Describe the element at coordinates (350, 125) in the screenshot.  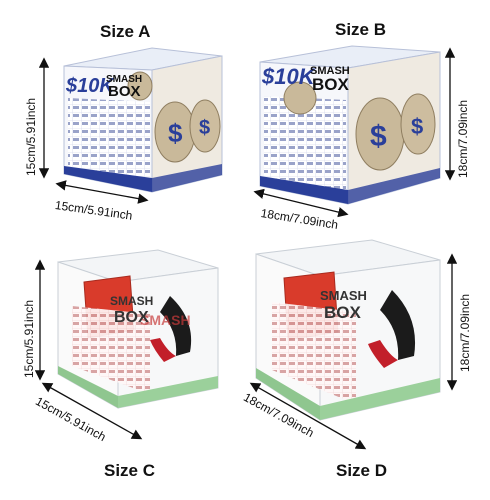
I see `size-b-box: $ $` at that location.